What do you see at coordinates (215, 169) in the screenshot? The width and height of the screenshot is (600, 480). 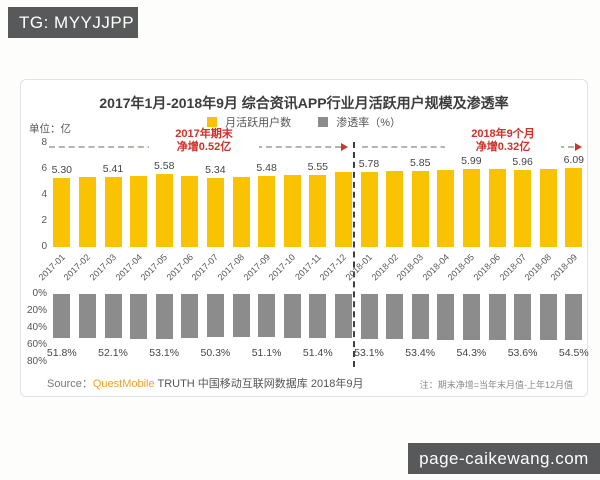 I see `bar-value-label: 5.34` at bounding box center [215, 169].